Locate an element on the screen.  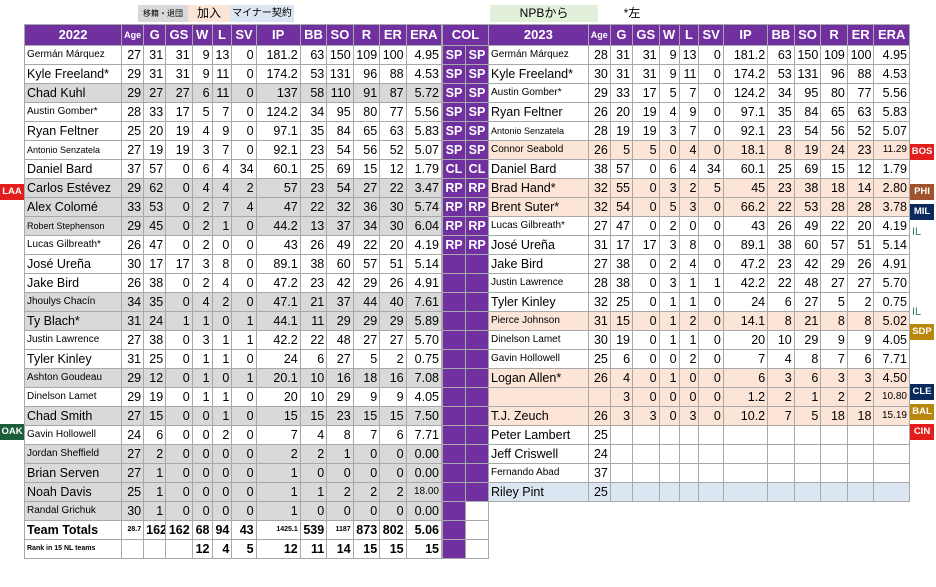
stat-cell: 88 is located at coordinates (860, 74).